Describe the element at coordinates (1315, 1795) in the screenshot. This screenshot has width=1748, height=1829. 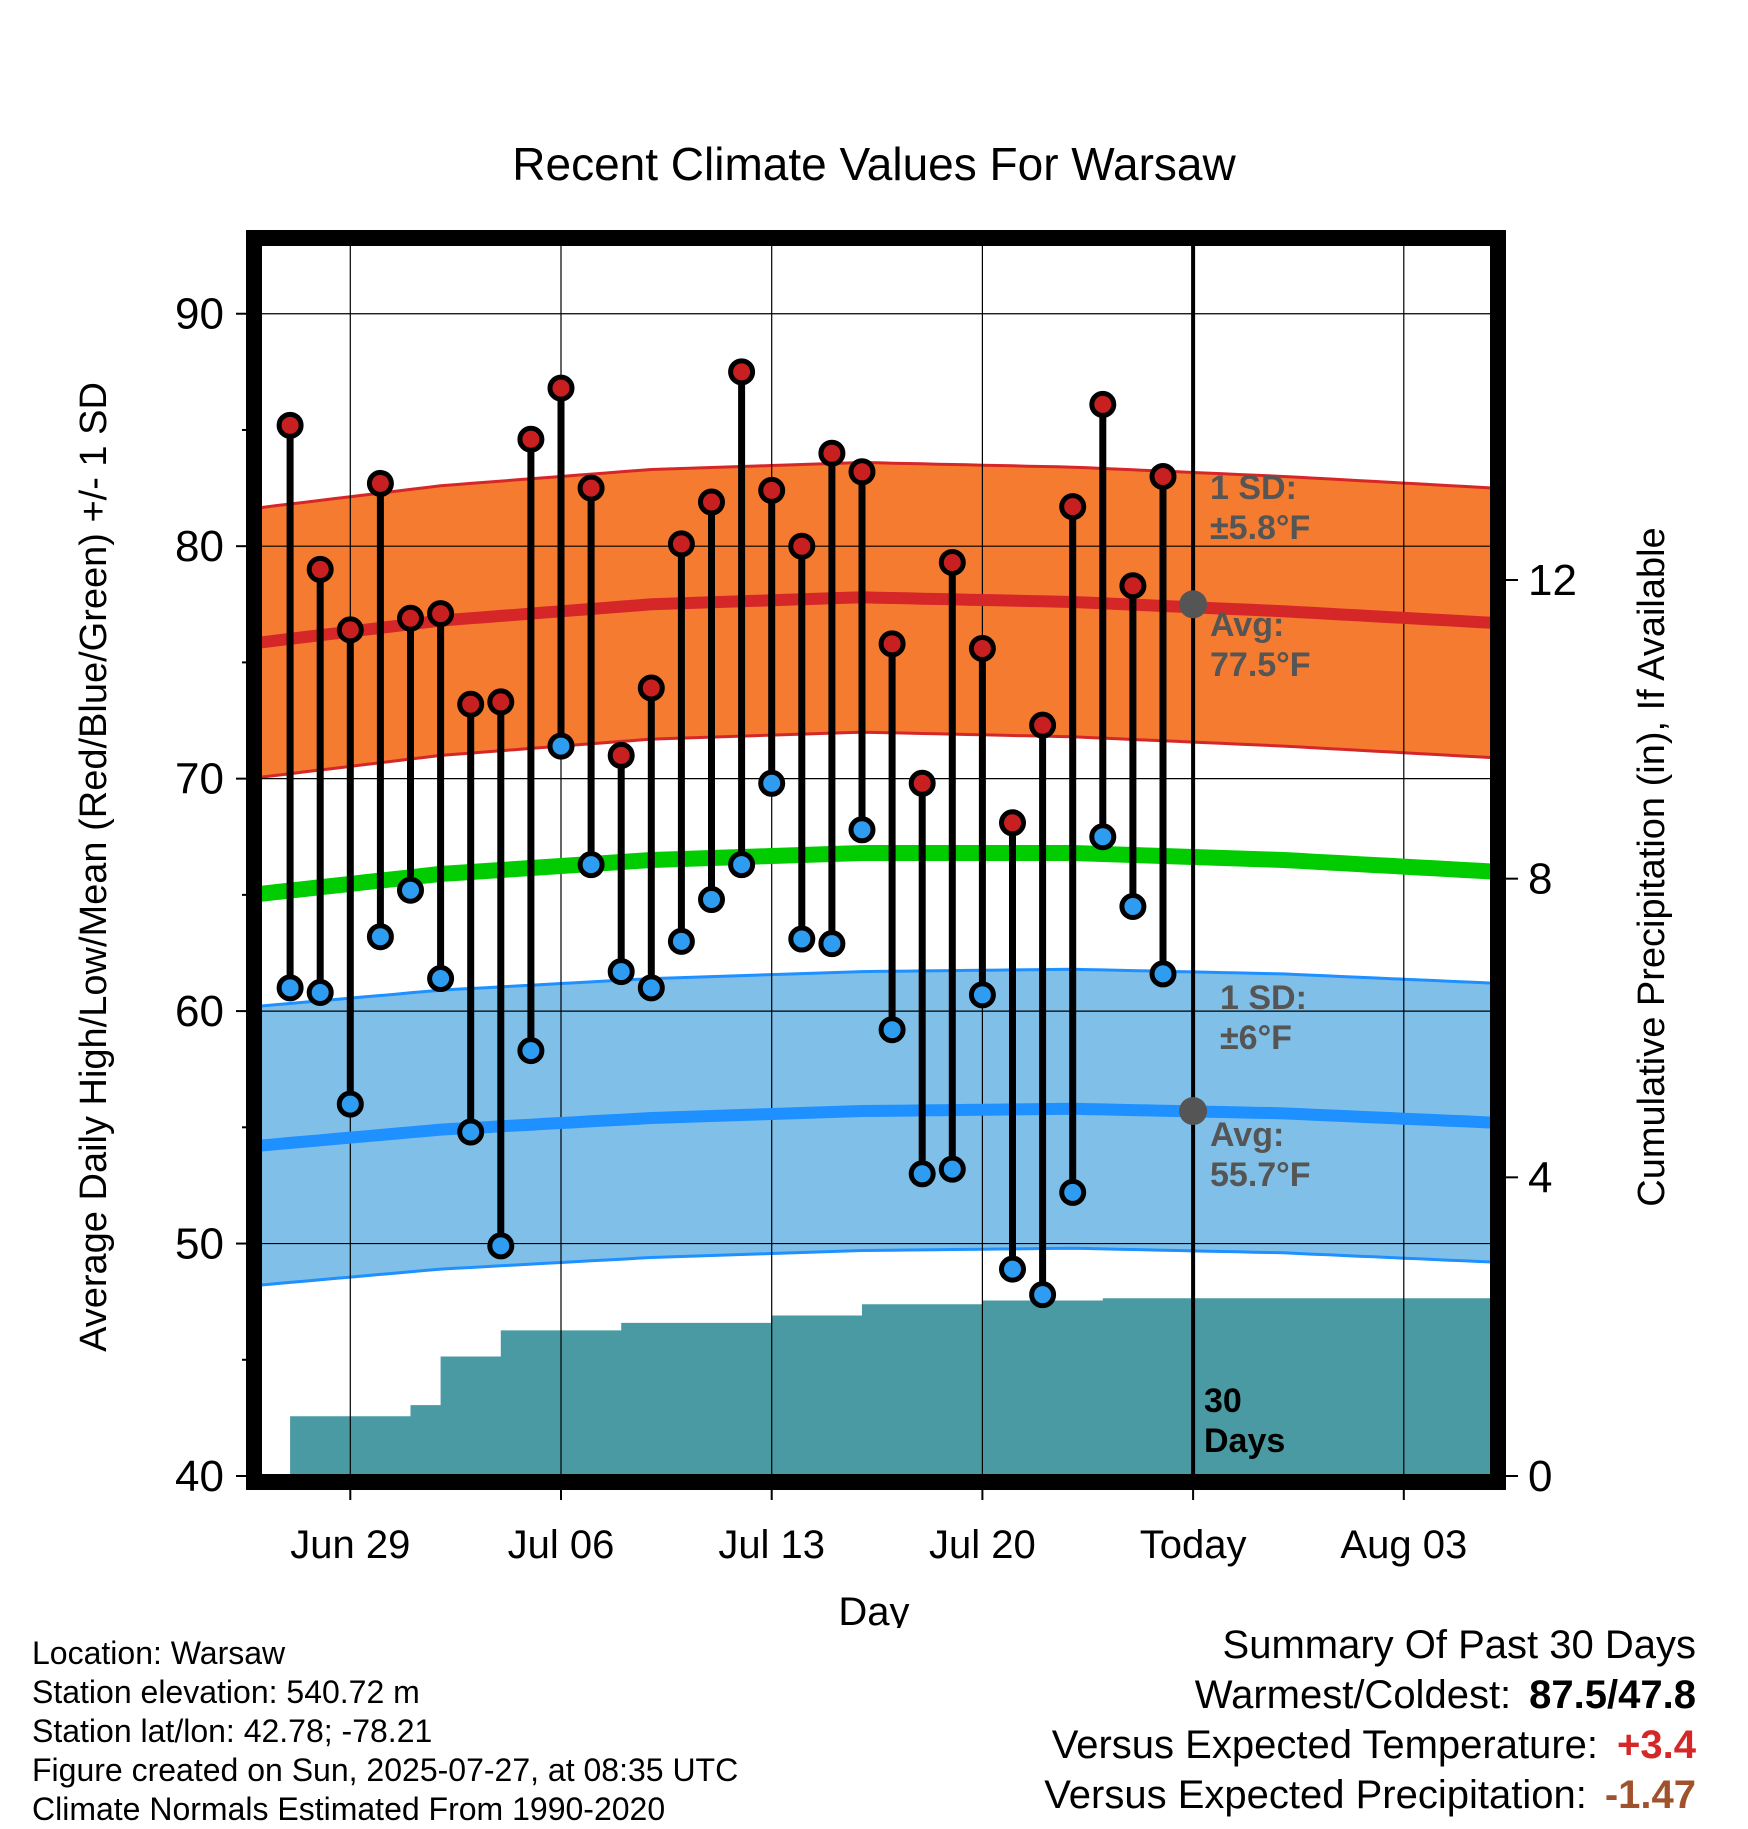
I see `precip-anomaly-label: Versus Expected Precipitation:` at that location.